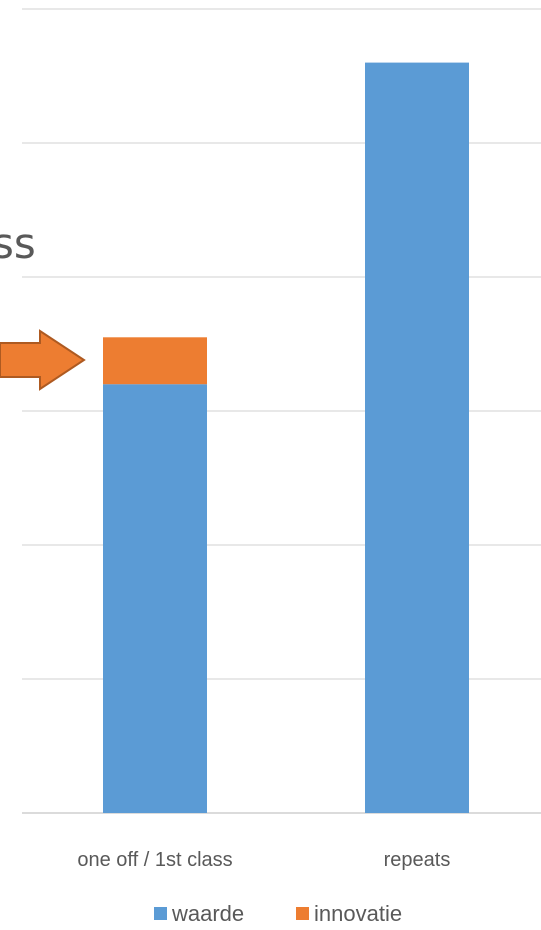 The image size is (541, 930). What do you see at coordinates (278, 913) in the screenshot?
I see `legend: waarde innovatie` at bounding box center [278, 913].